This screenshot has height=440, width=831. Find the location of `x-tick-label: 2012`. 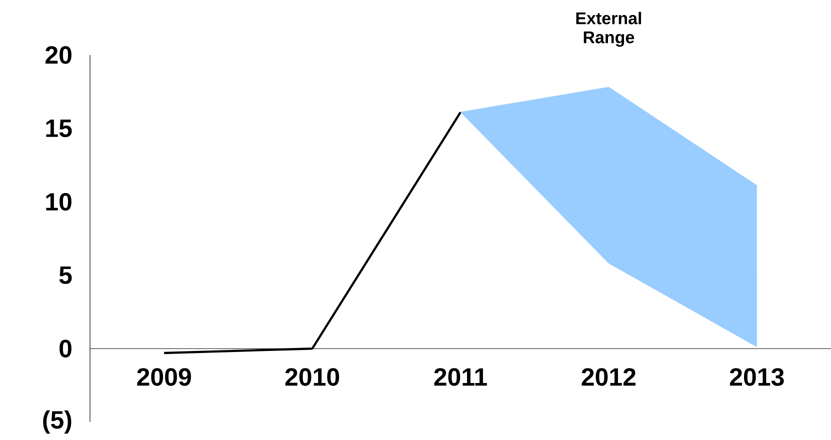

x-tick-label: 2012 is located at coordinates (609, 377).